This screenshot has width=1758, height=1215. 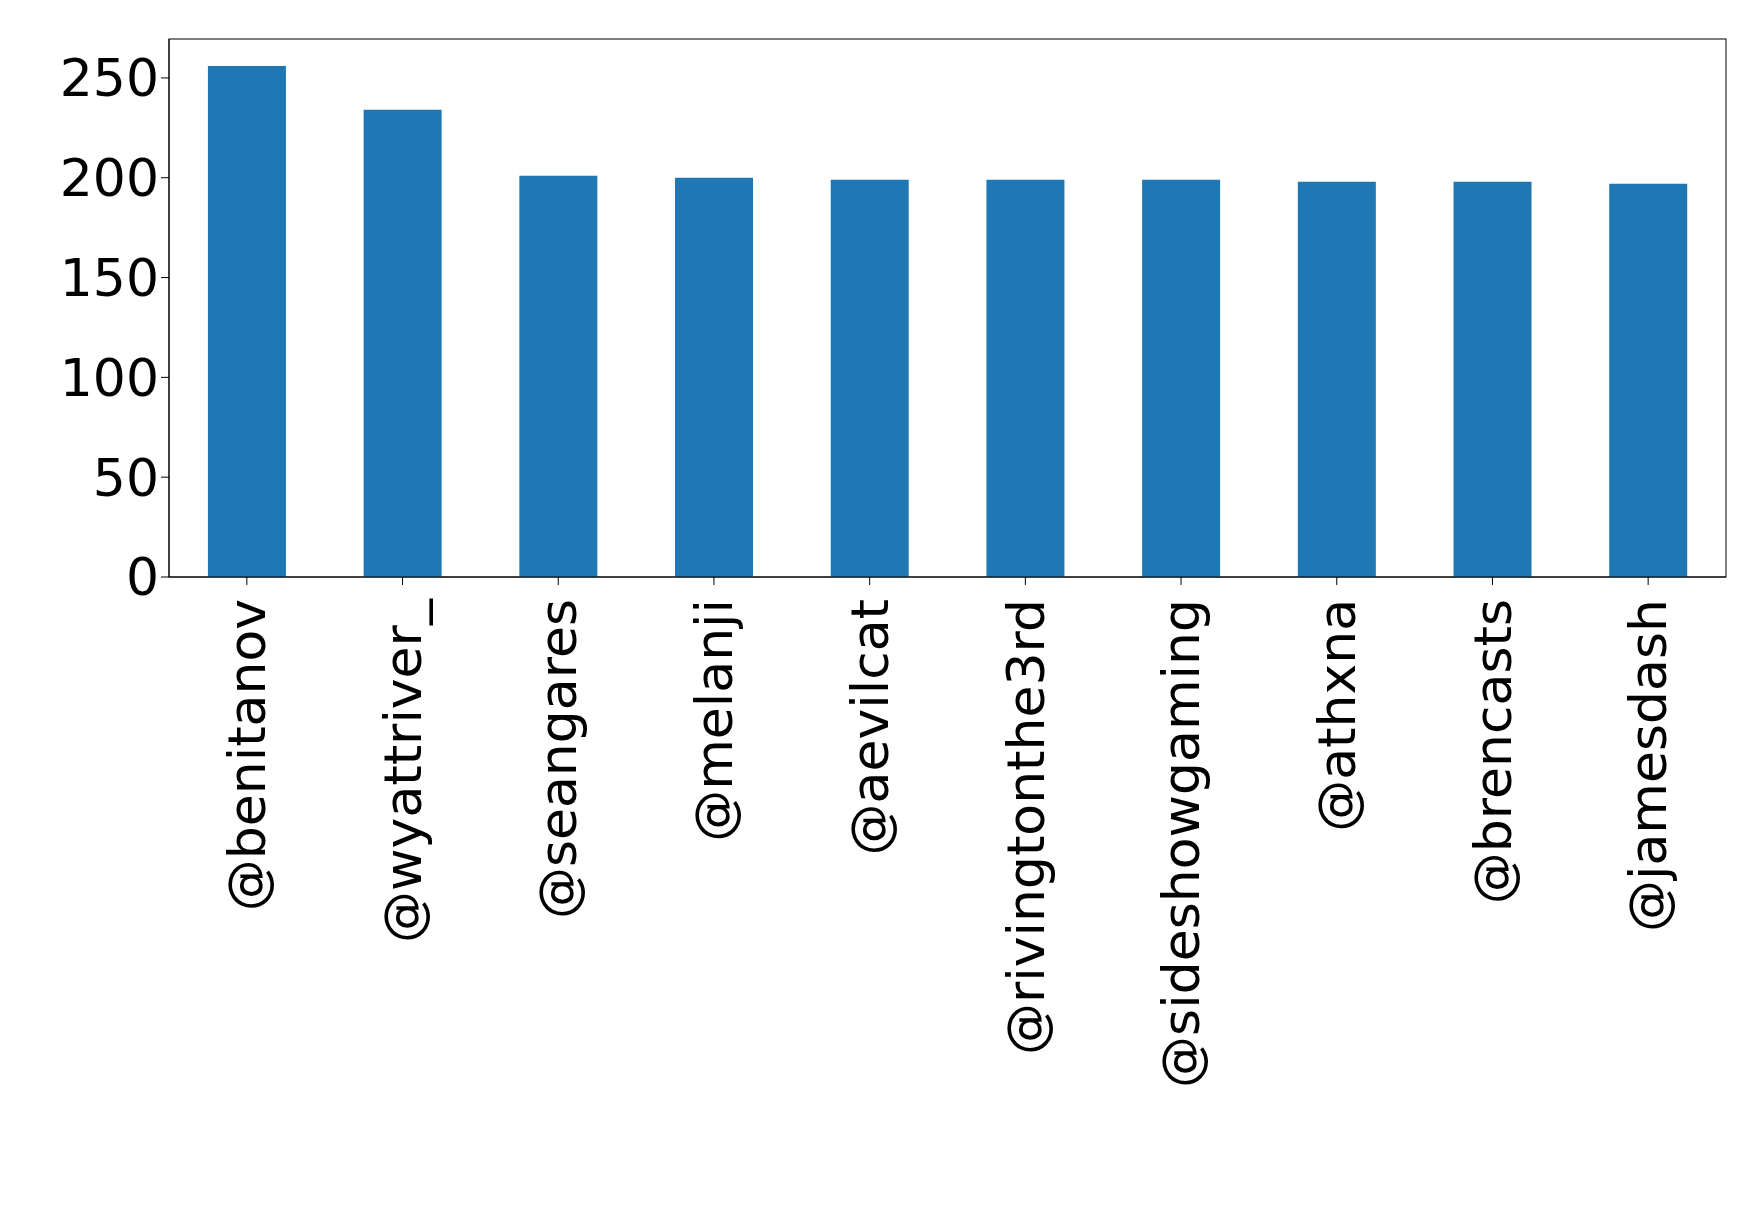 What do you see at coordinates (109, 278) in the screenshot?
I see `y-tick-label: 150` at bounding box center [109, 278].